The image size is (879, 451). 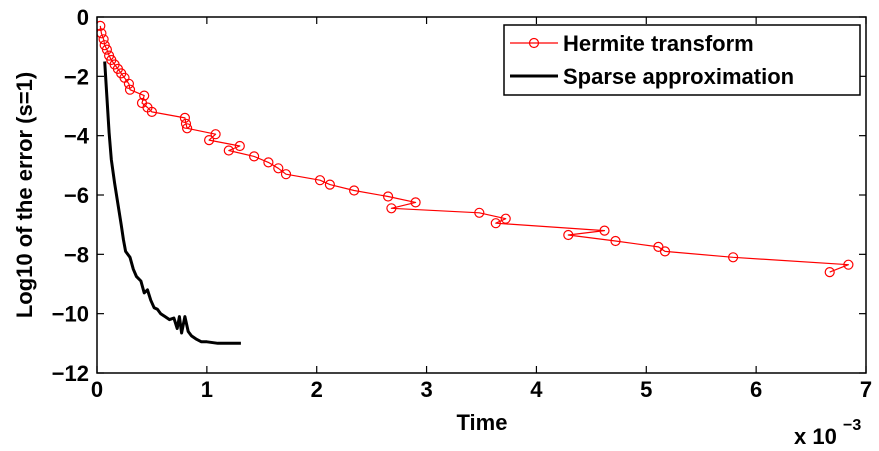 I want to click on x-tick-label: 7, so click(x=866, y=389).